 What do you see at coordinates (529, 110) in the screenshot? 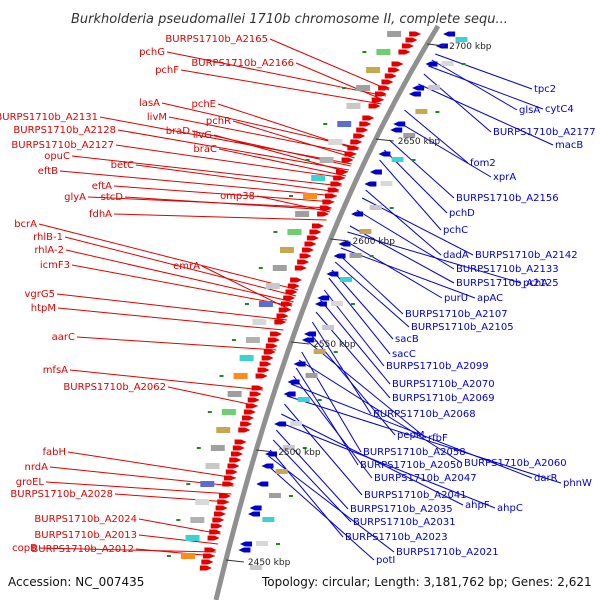
I see `gene-label-reverse: glsA` at bounding box center [529, 110].